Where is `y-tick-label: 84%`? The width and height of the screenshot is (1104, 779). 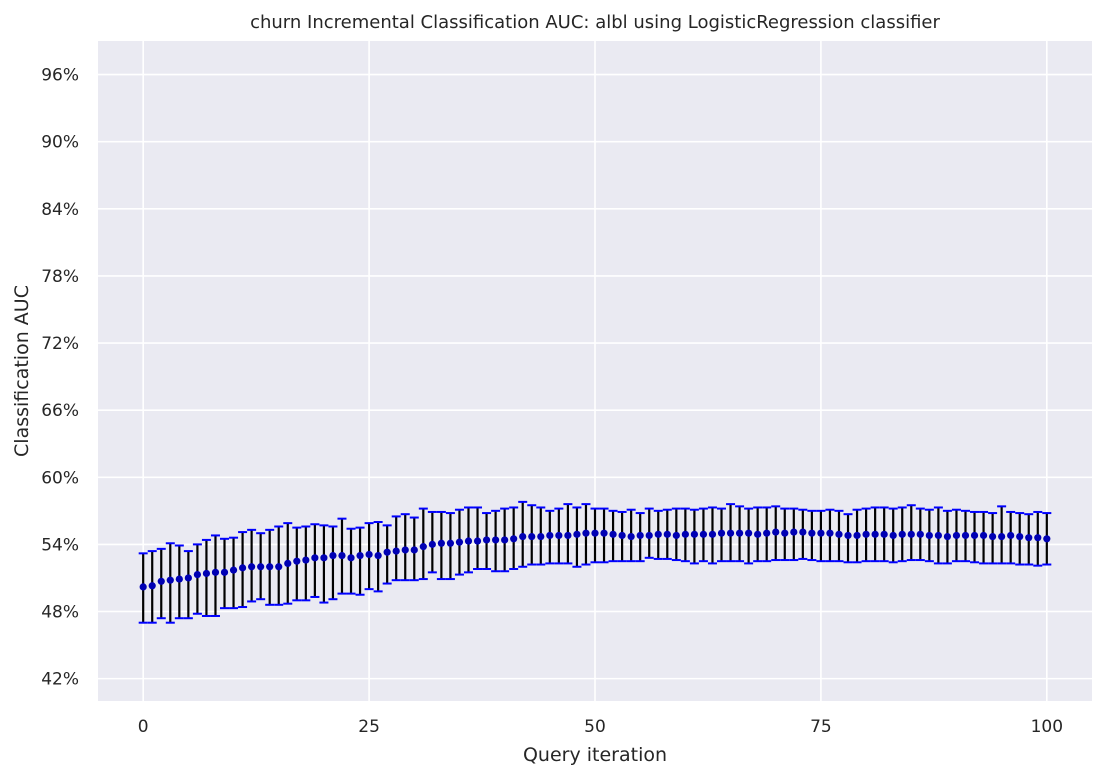
y-tick-label: 84% is located at coordinates (60, 210).